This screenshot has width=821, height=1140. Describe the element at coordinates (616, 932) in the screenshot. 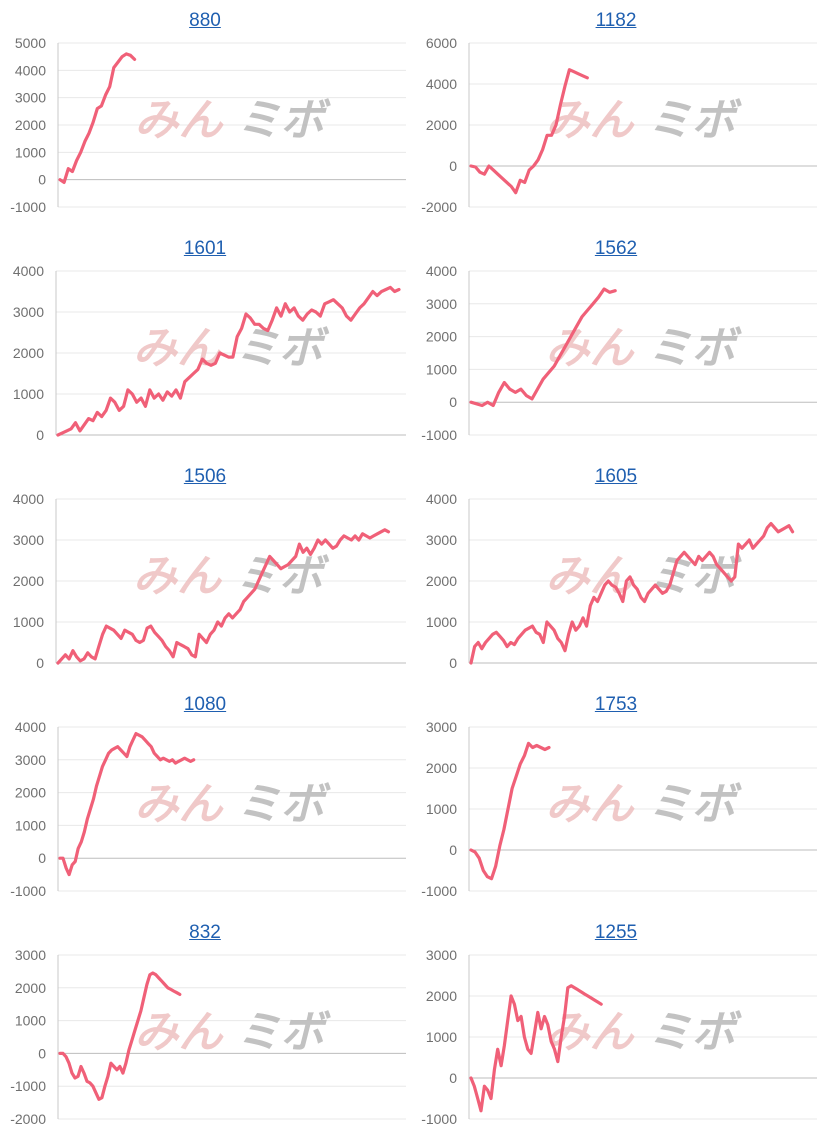

I see `chart-title-link: 1255` at that location.